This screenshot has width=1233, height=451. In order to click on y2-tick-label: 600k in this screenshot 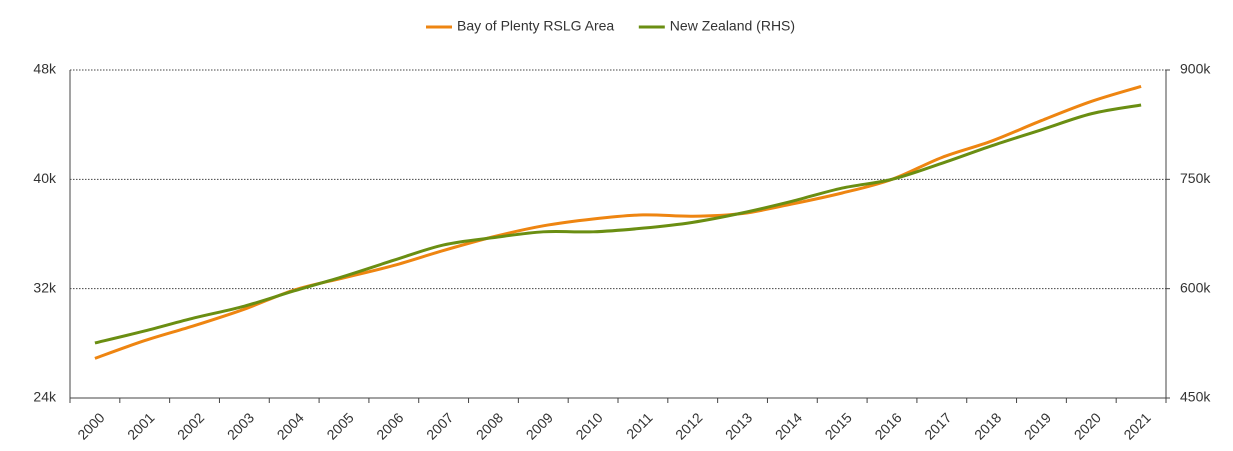, I will do `click(1195, 287)`.